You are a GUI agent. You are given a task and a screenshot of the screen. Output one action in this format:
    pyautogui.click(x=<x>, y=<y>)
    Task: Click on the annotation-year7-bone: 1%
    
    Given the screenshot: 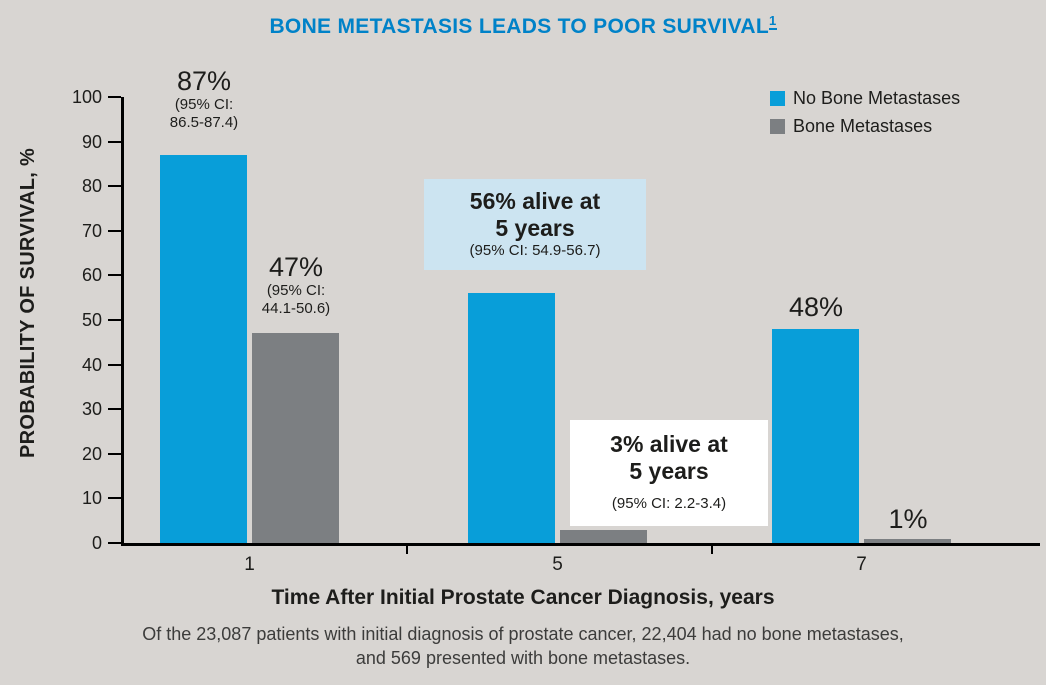 What is the action you would take?
    pyautogui.click(x=908, y=519)
    